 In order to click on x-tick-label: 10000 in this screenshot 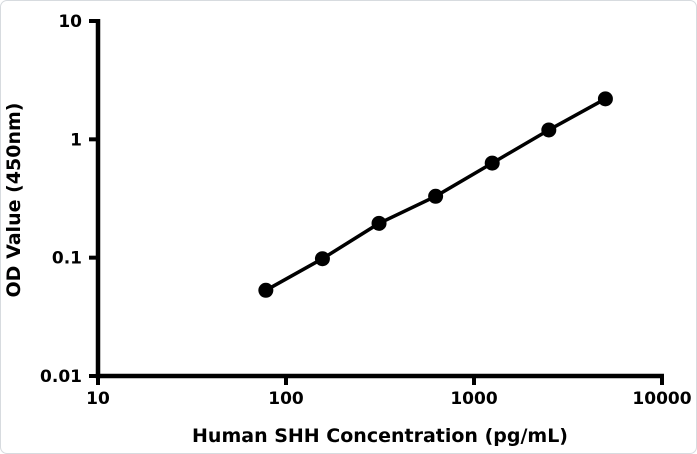, I will do `click(661, 399)`.